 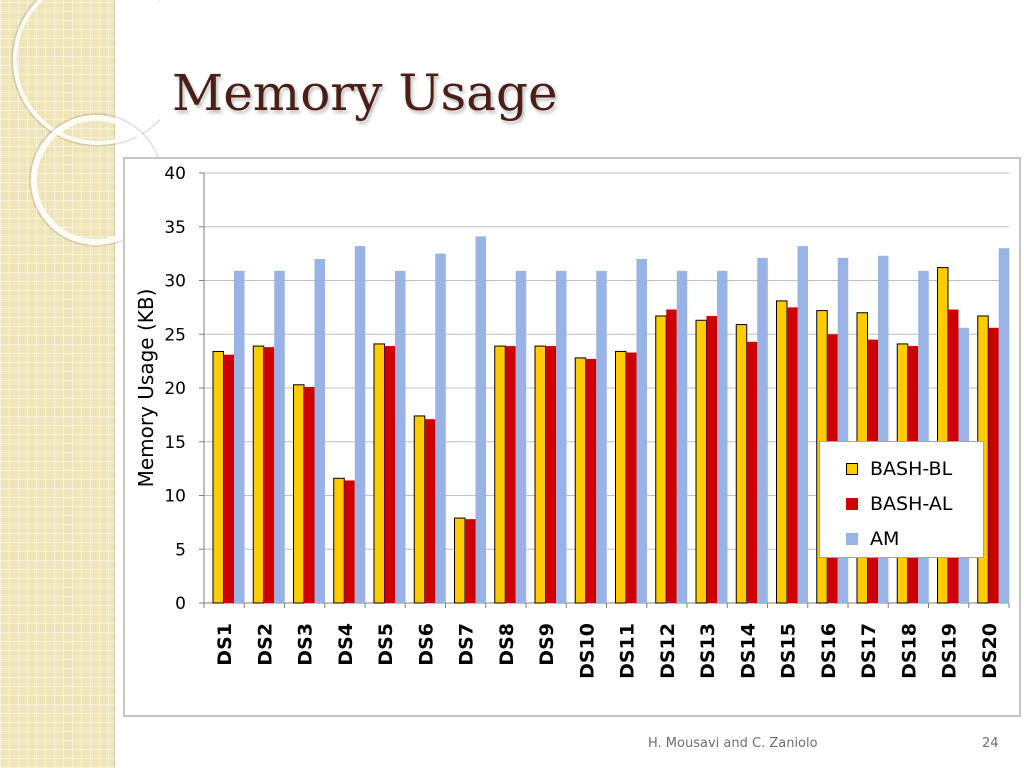 What do you see at coordinates (869, 651) in the screenshot?
I see `x-tick-label: DS17` at bounding box center [869, 651].